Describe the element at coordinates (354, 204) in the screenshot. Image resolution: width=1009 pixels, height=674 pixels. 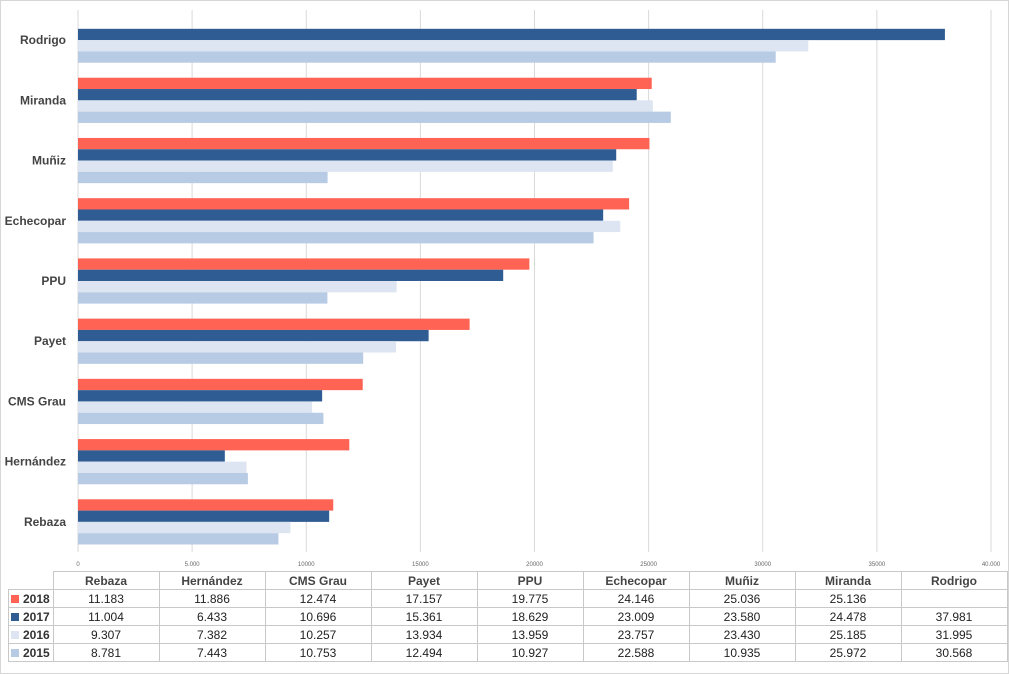
I see `bar-2018-echecopar` at that location.